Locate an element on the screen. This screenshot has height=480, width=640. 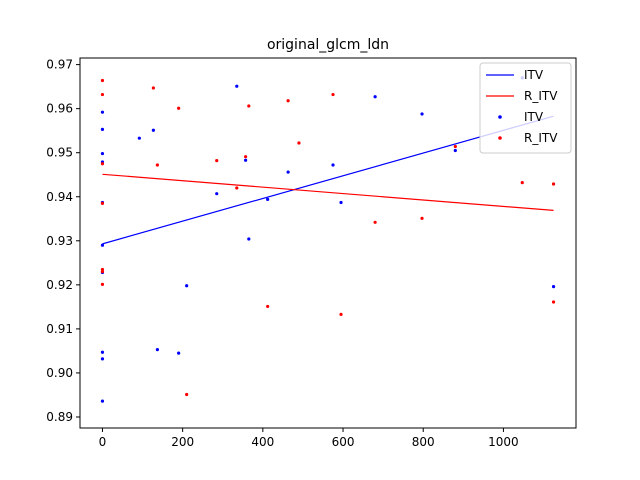
legend-box is located at coordinates (525, 108).